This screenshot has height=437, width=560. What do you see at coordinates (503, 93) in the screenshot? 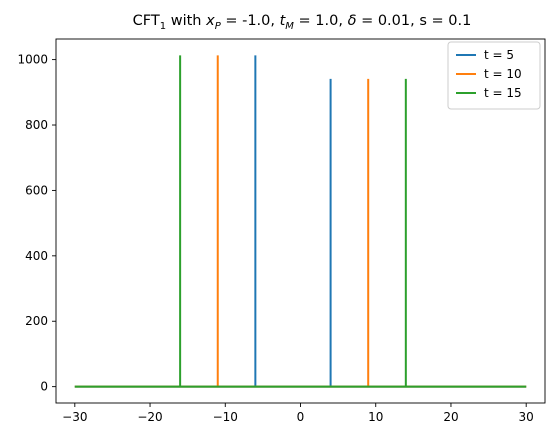
I see `legend-label-3: t = 15` at bounding box center [503, 93].